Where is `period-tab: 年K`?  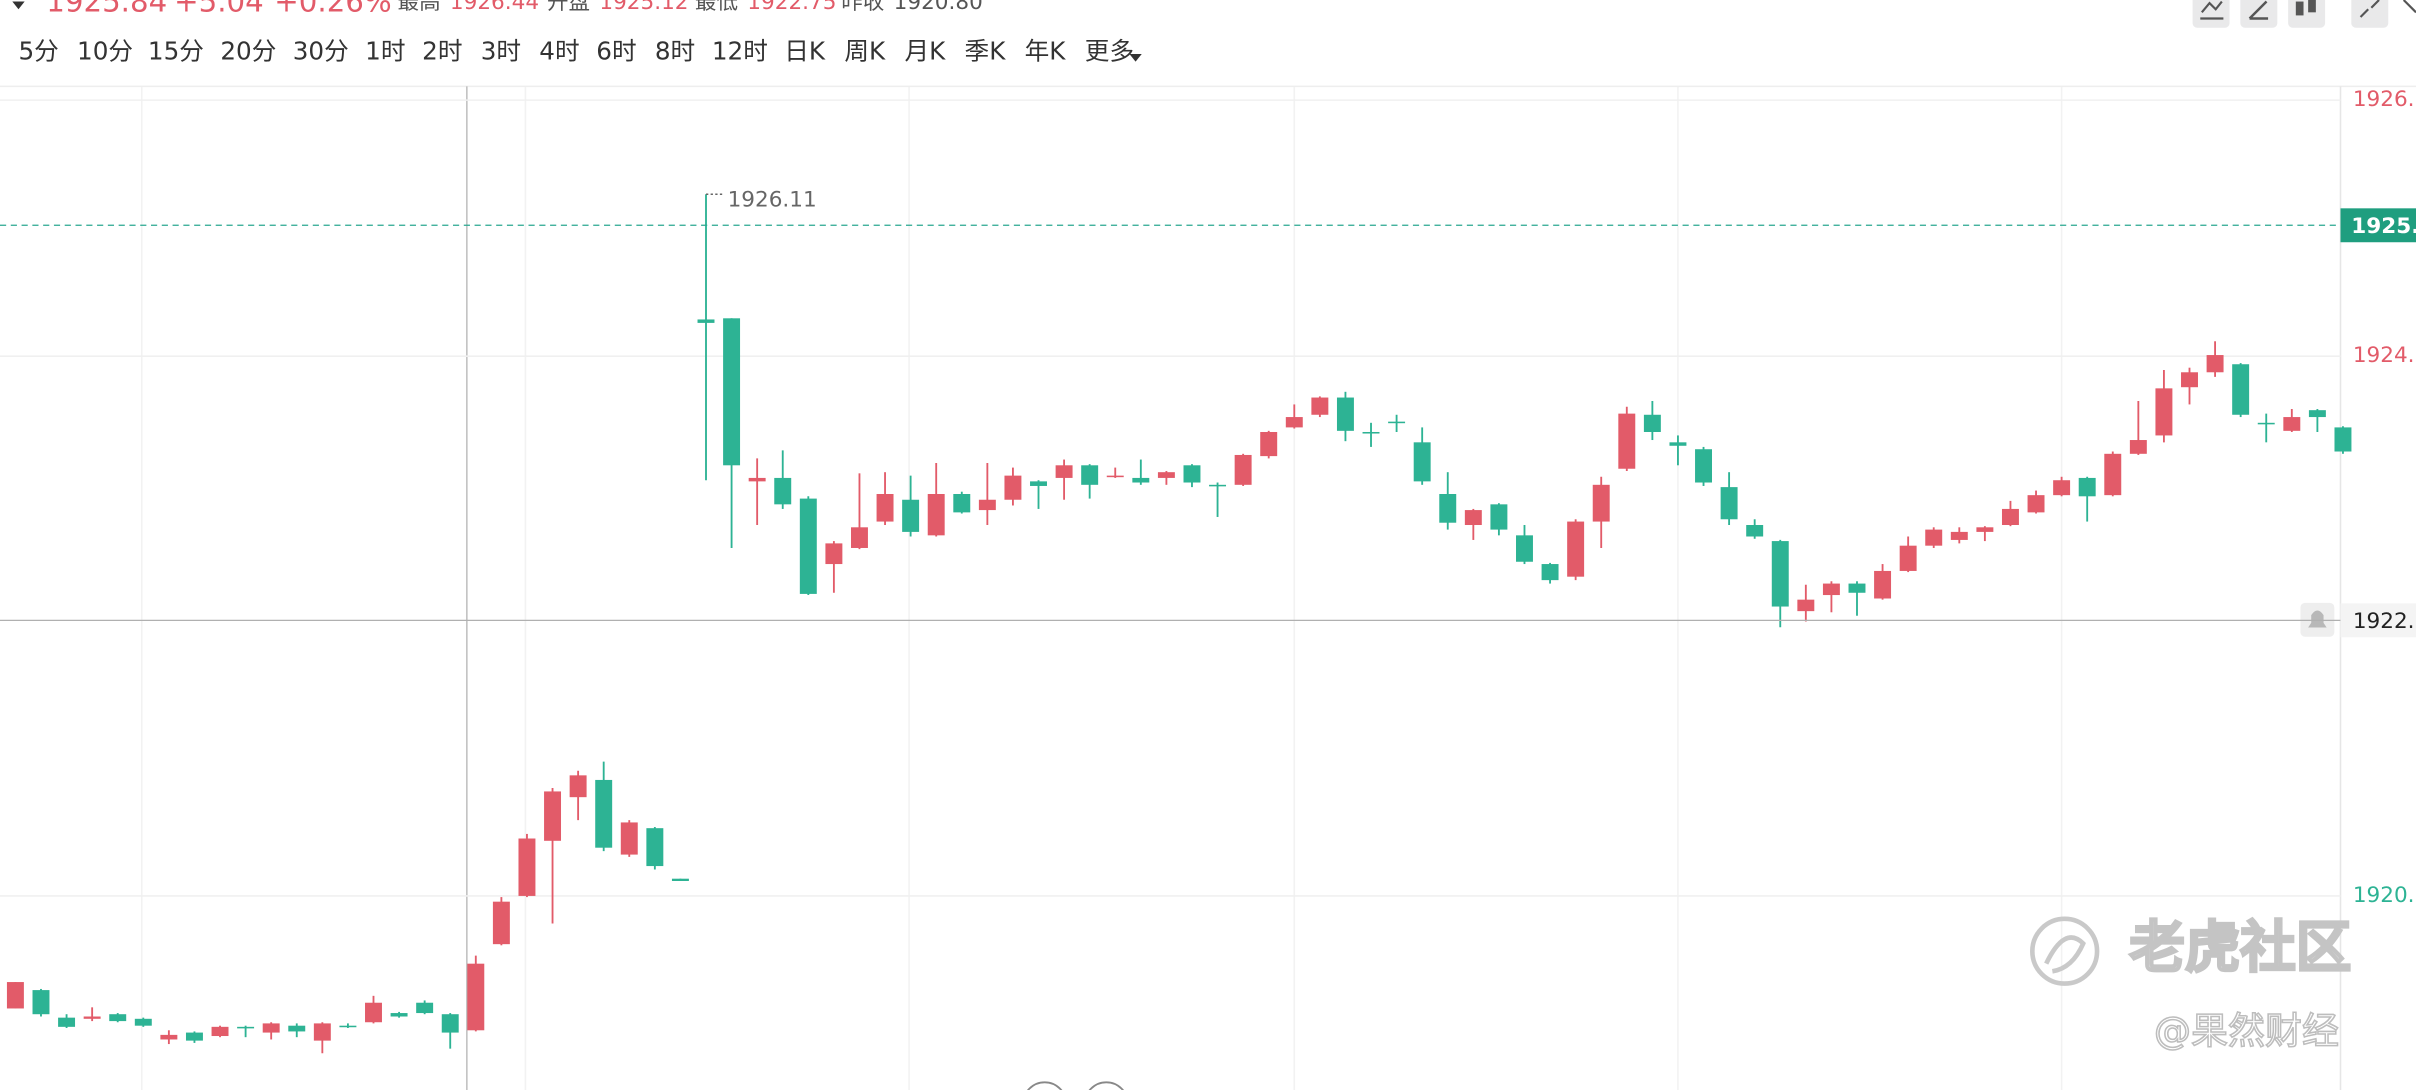
period-tab: 年K is located at coordinates (1046, 50).